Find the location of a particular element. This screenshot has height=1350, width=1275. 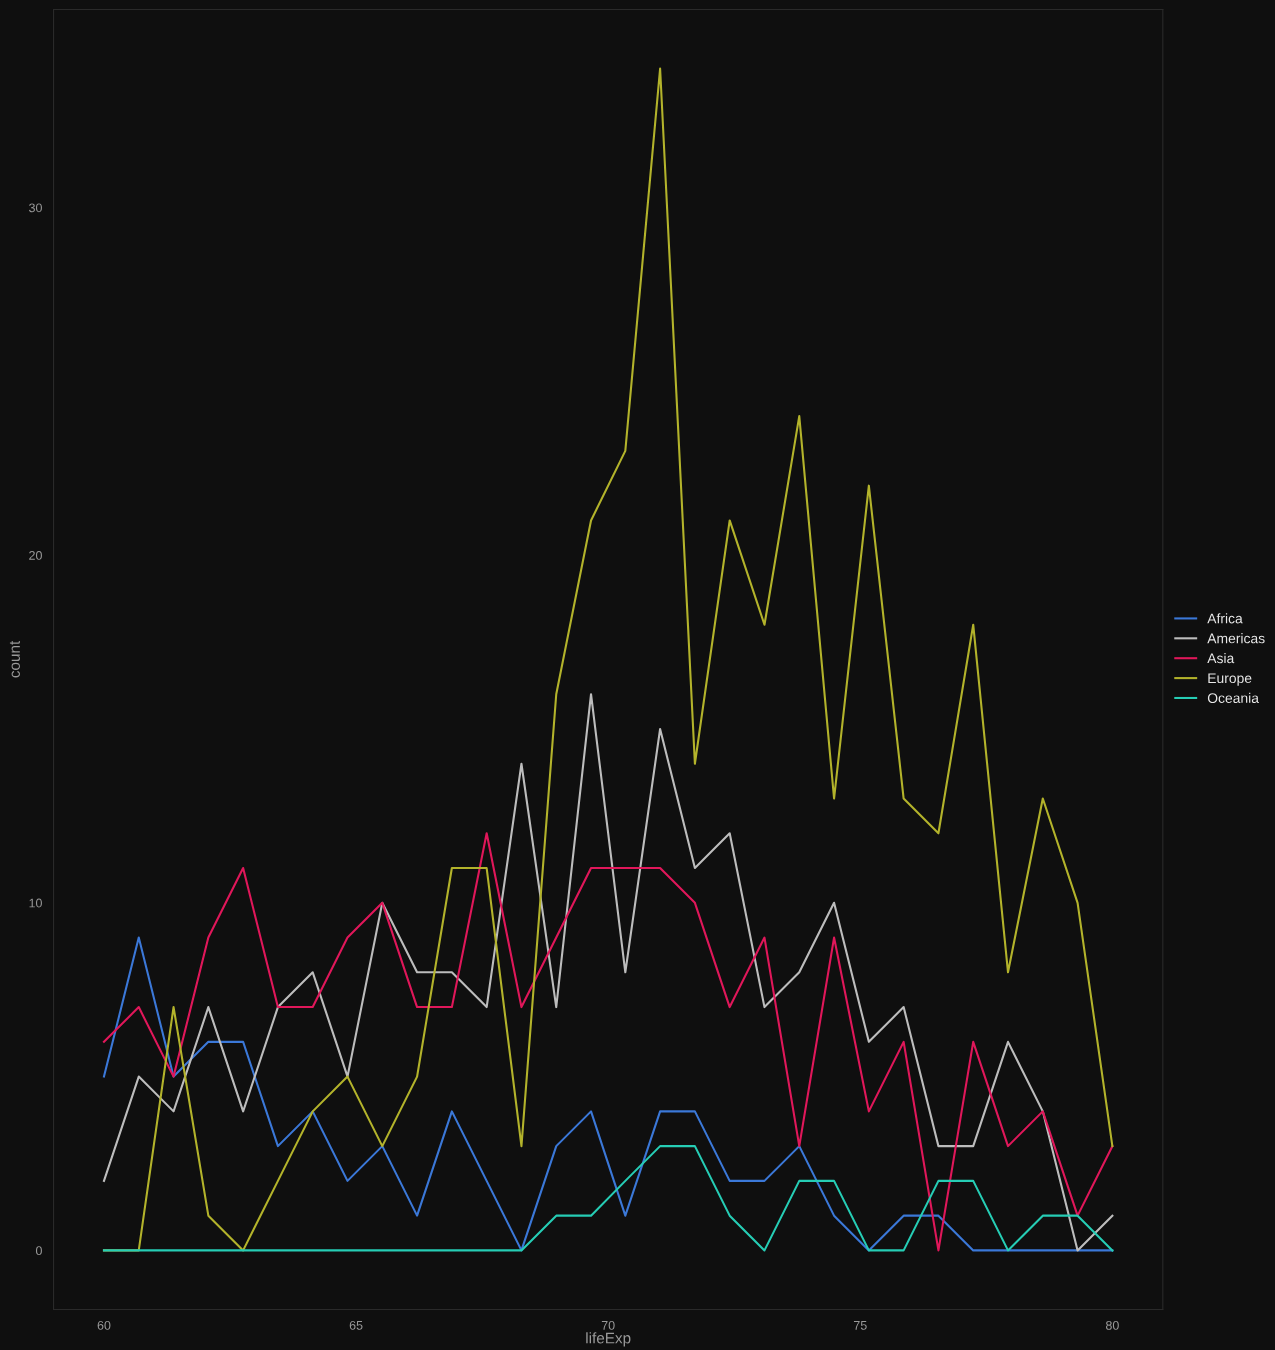

legend-label: Africa is located at coordinates (1225, 618).